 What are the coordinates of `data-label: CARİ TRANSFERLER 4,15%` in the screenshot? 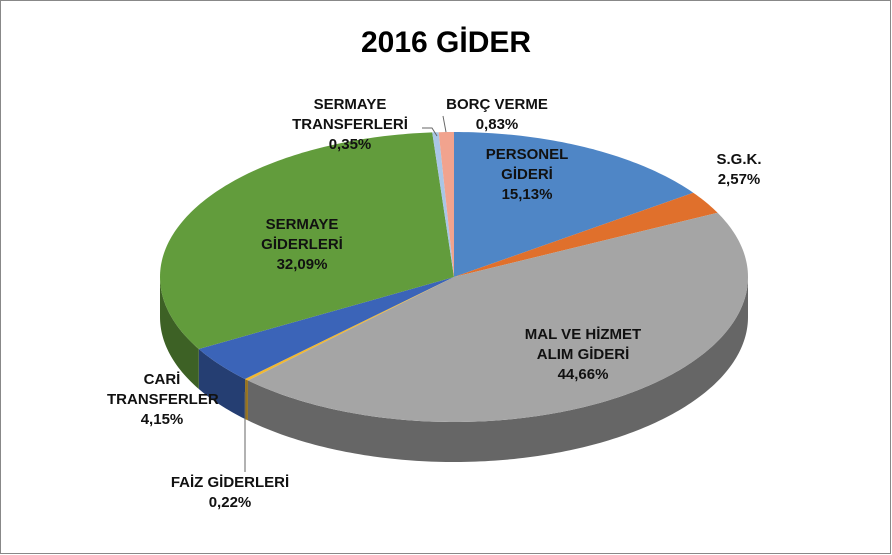 It's located at (163, 400).